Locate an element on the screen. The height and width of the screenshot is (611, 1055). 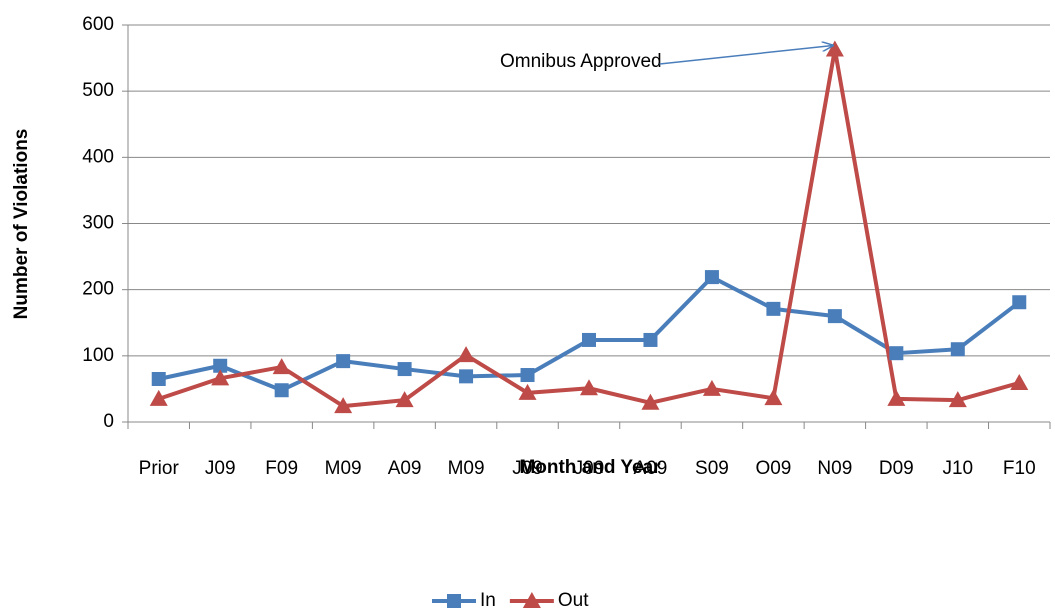
legend-label: Out is located at coordinates (573, 600).